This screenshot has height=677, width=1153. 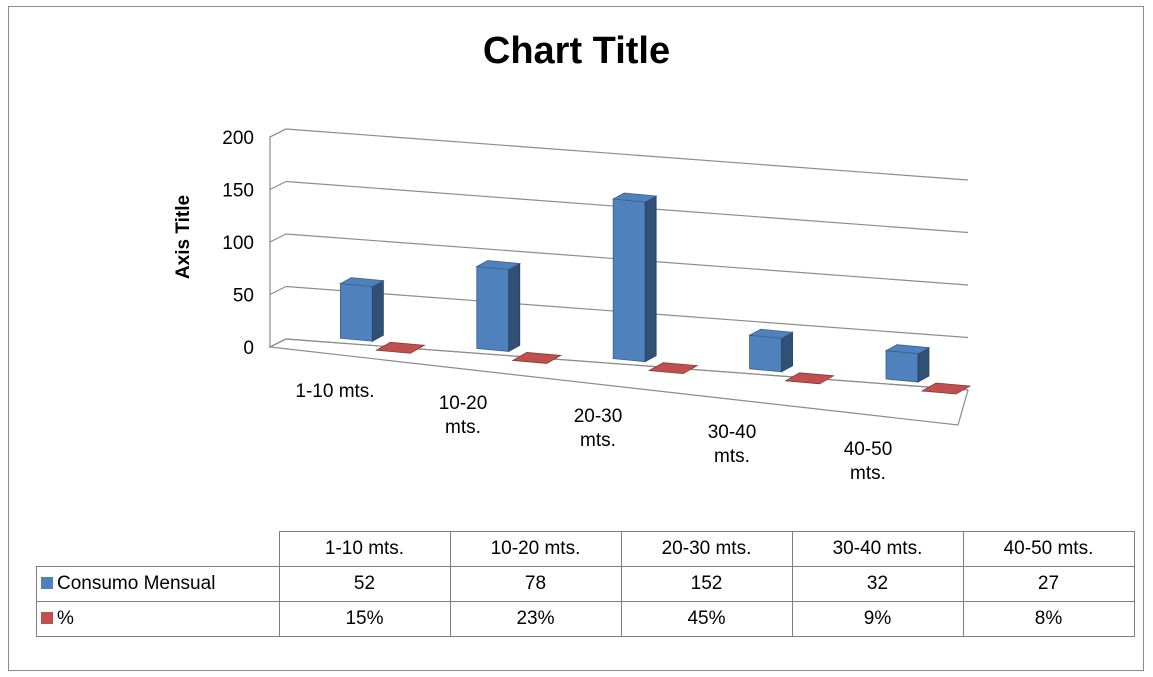 I want to click on legend-swatch-red, so click(x=47, y=618).